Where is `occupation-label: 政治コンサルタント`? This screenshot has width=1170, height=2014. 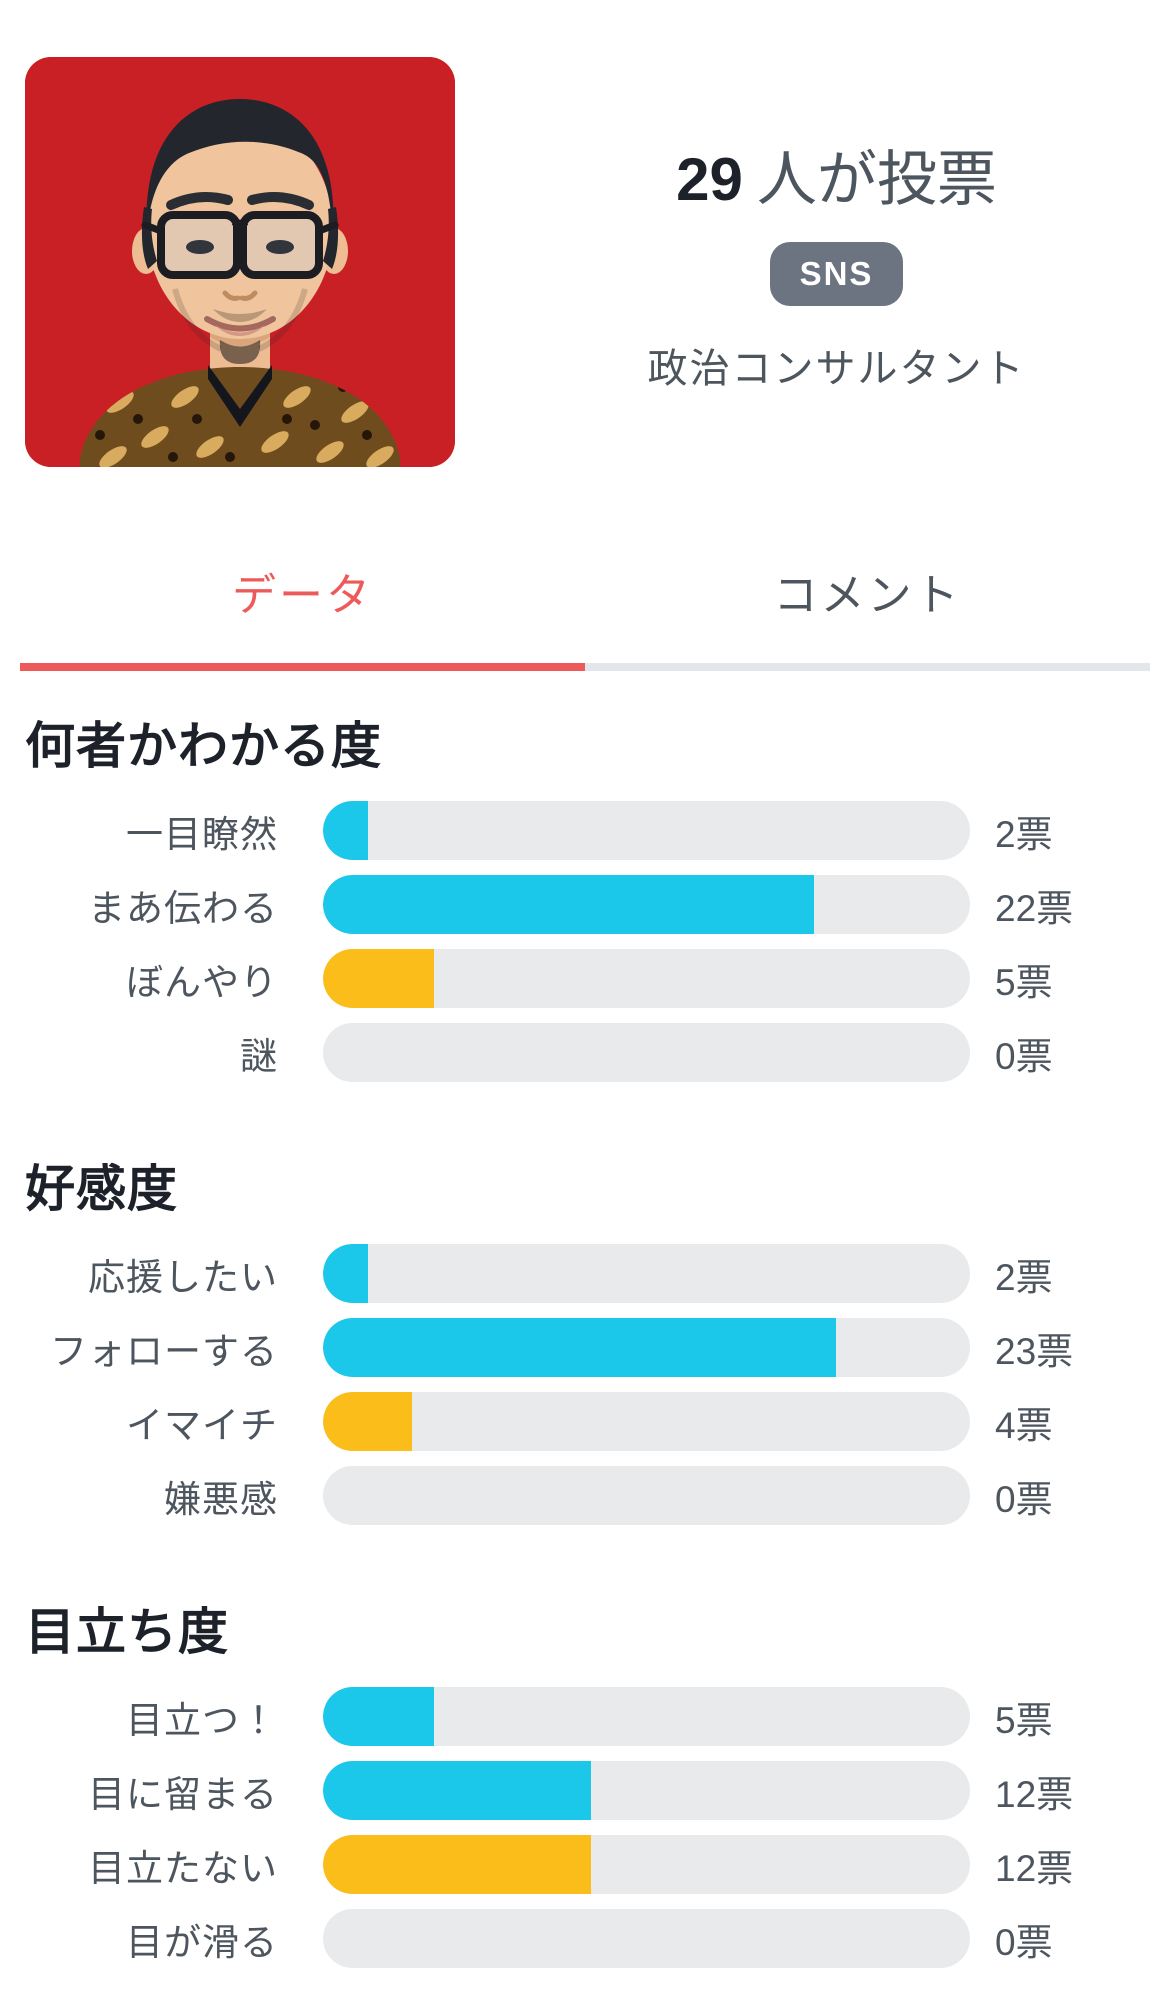 occupation-label: 政治コンサルタント is located at coordinates (836, 369).